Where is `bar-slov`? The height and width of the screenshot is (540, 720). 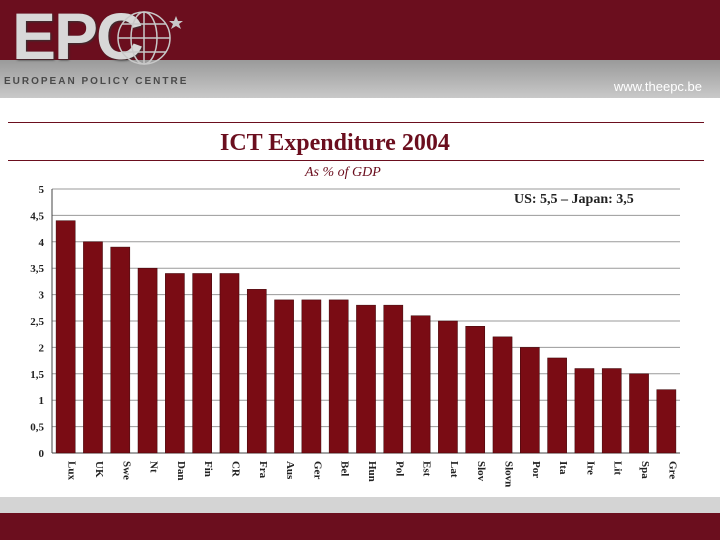 bar-slov is located at coordinates (475, 390).